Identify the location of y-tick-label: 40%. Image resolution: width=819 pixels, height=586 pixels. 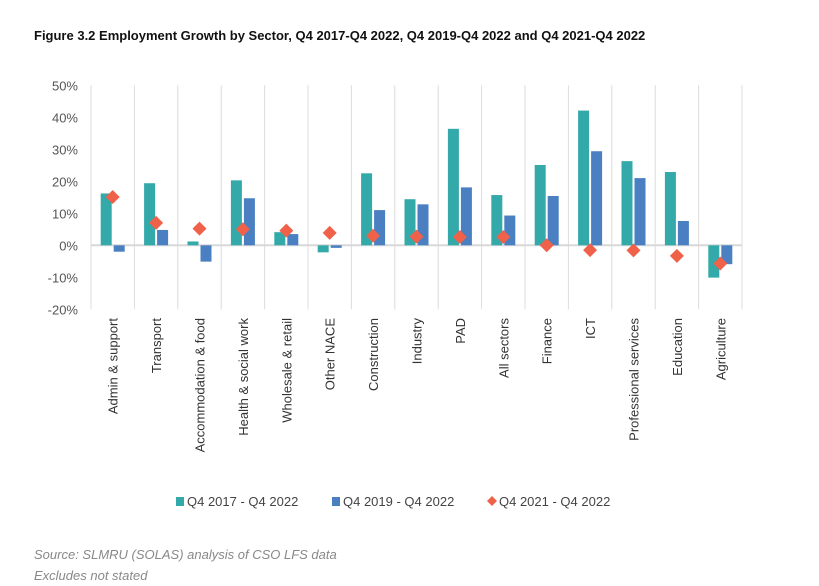
(65, 117).